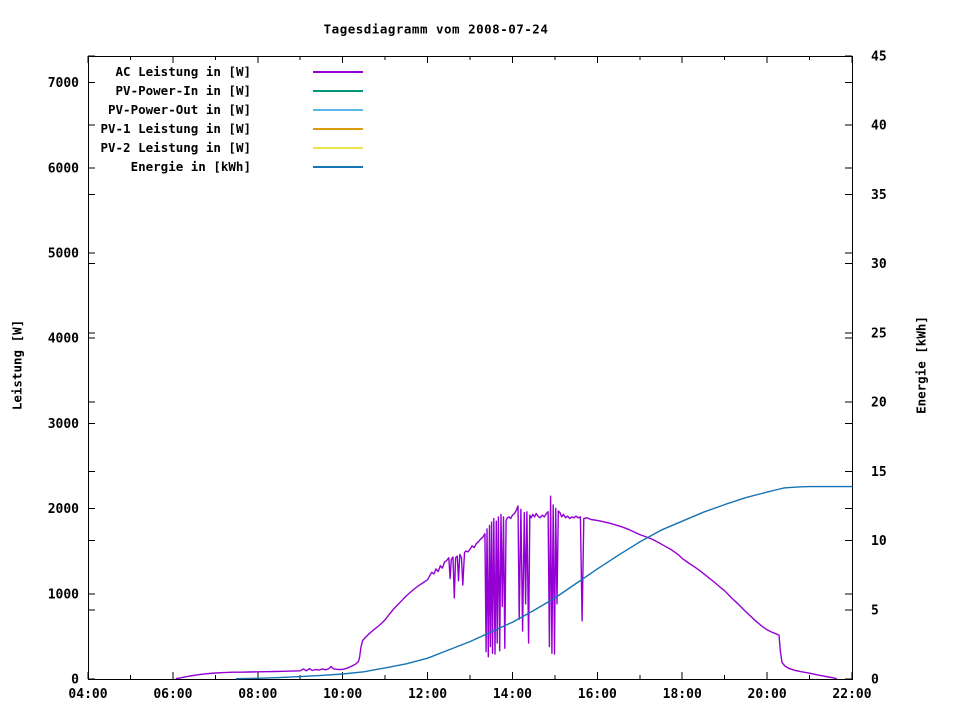 This screenshot has height=720, width=960. Describe the element at coordinates (75, 680) in the screenshot. I see `y-left-tick-label: 0` at that location.